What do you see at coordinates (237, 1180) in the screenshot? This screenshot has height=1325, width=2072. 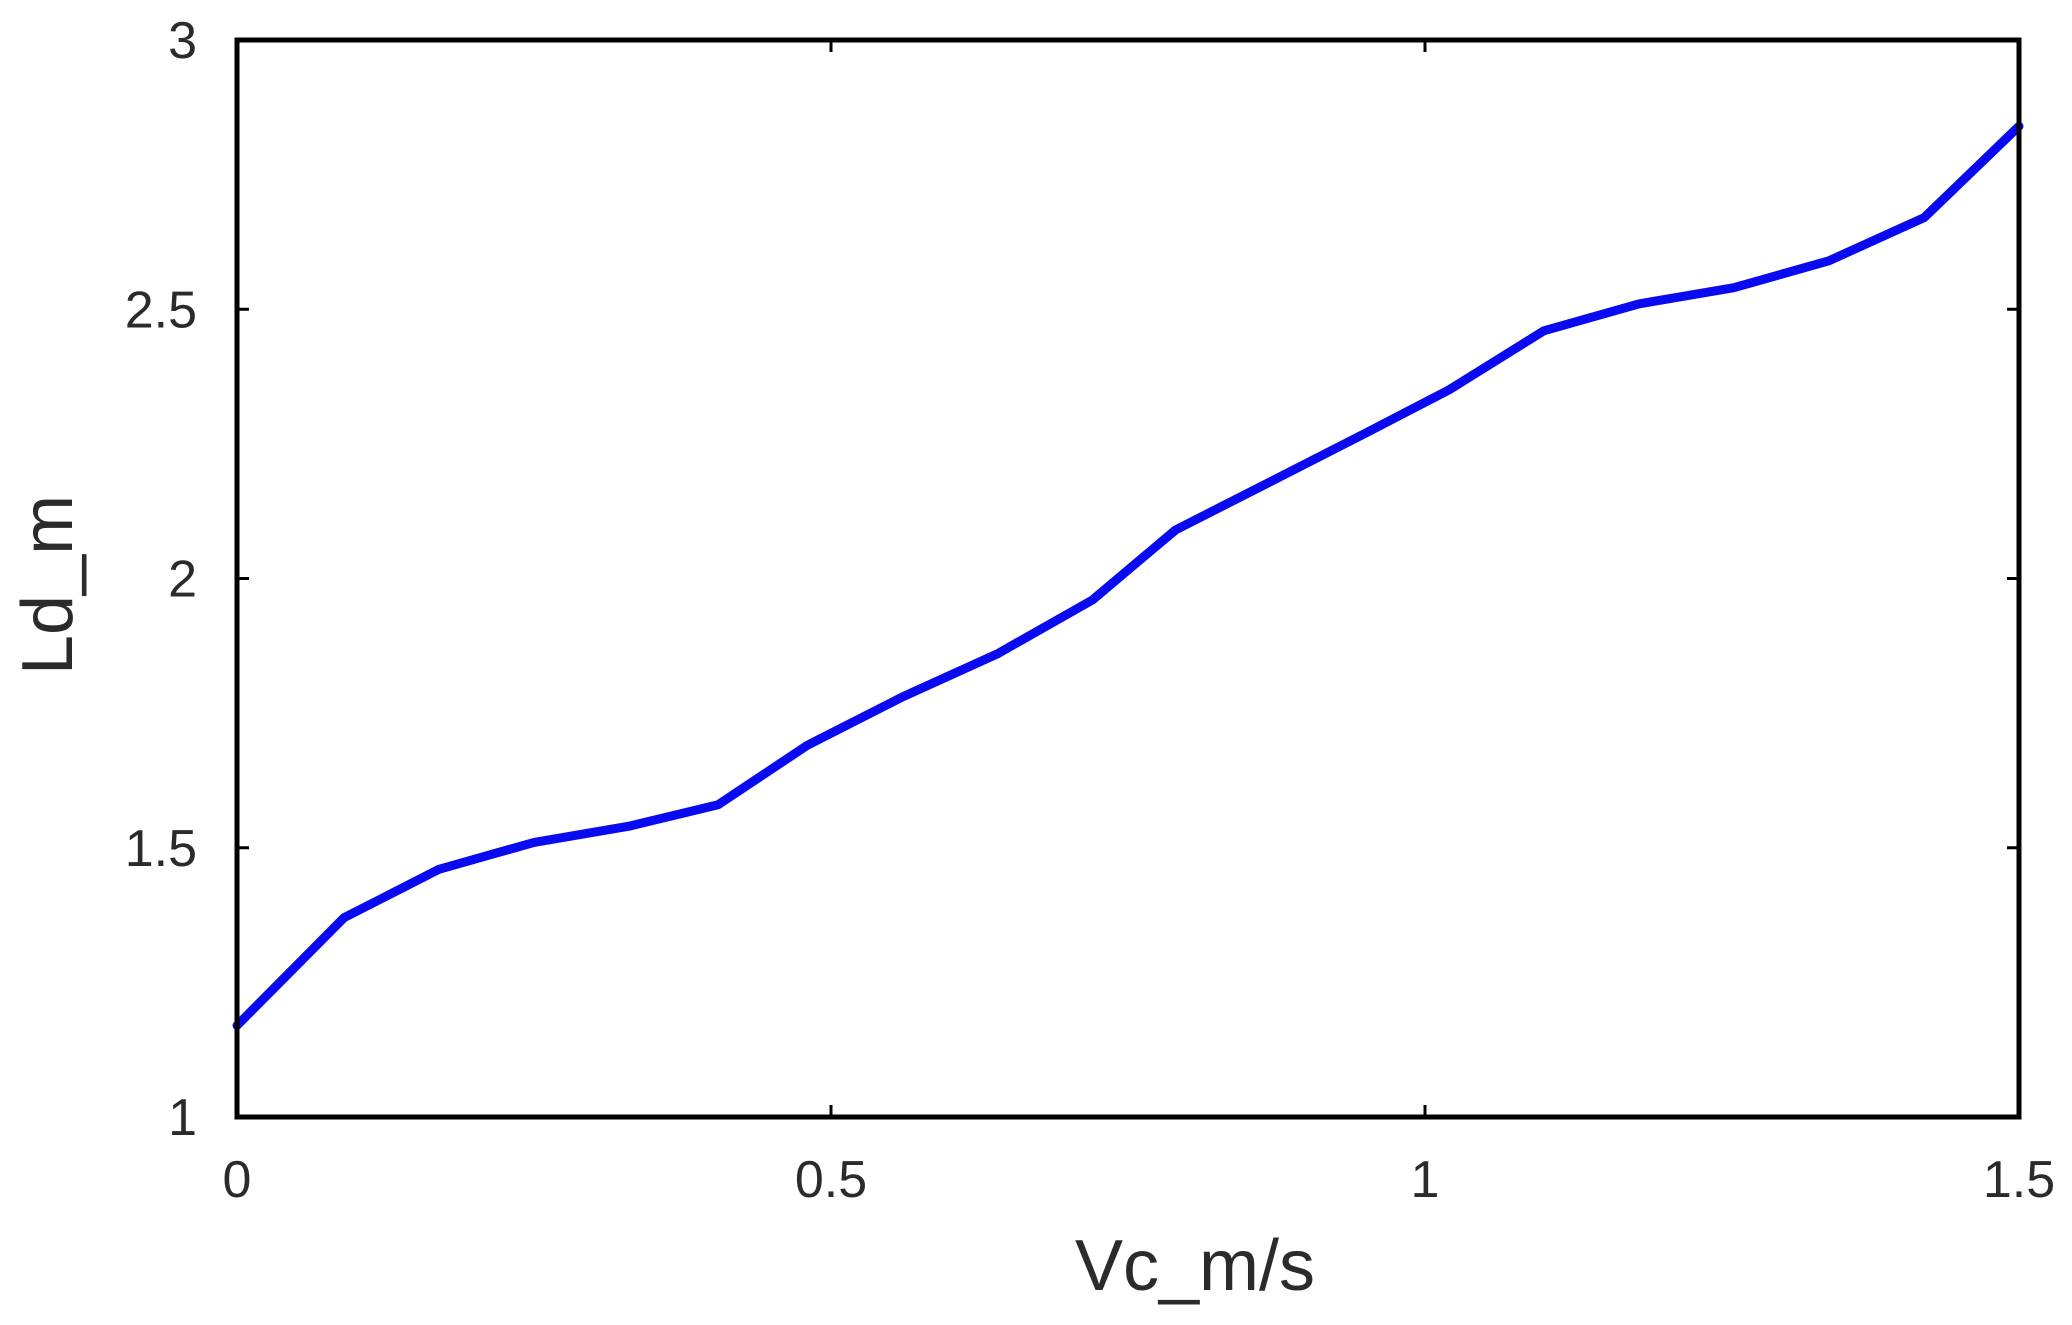 I see `x-tick-label: 0` at bounding box center [237, 1180].